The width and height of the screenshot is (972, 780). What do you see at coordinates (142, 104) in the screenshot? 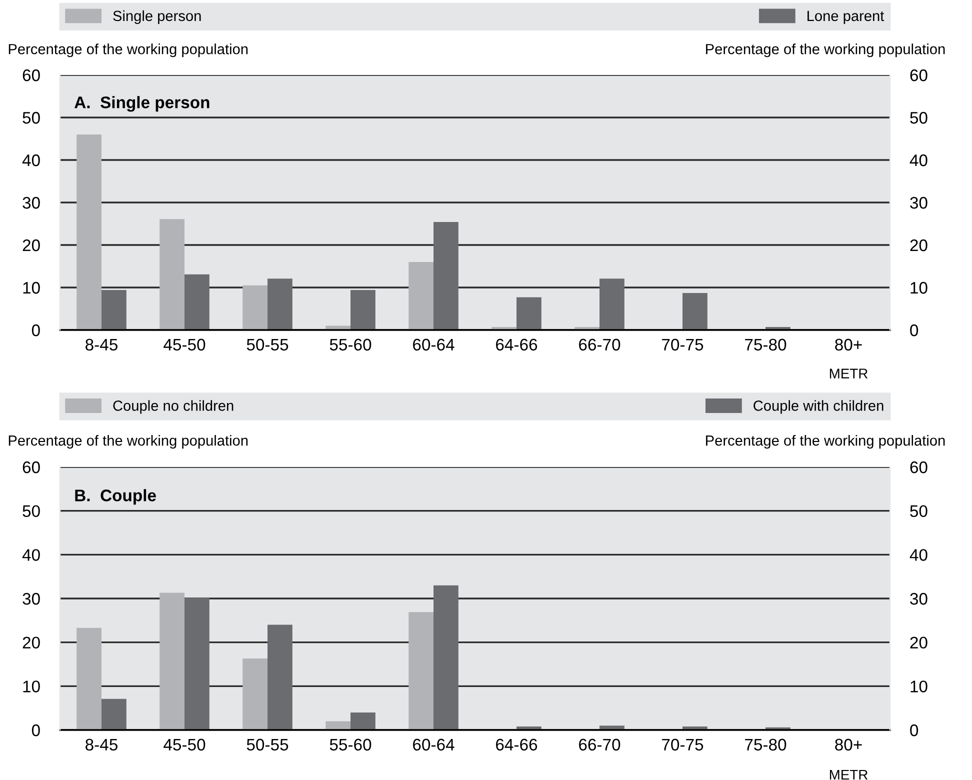
I see `text: A. Single person` at bounding box center [142, 104].